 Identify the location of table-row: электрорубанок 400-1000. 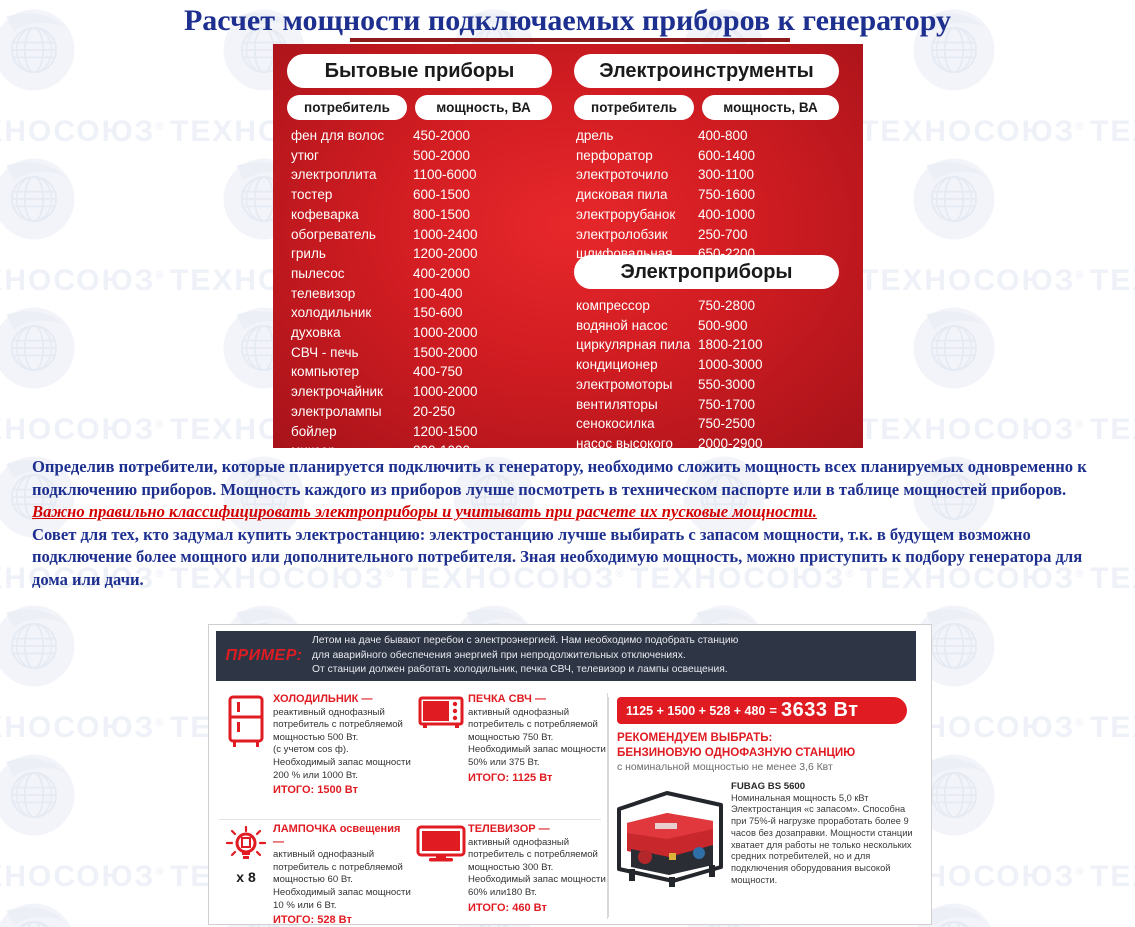
(716, 215).